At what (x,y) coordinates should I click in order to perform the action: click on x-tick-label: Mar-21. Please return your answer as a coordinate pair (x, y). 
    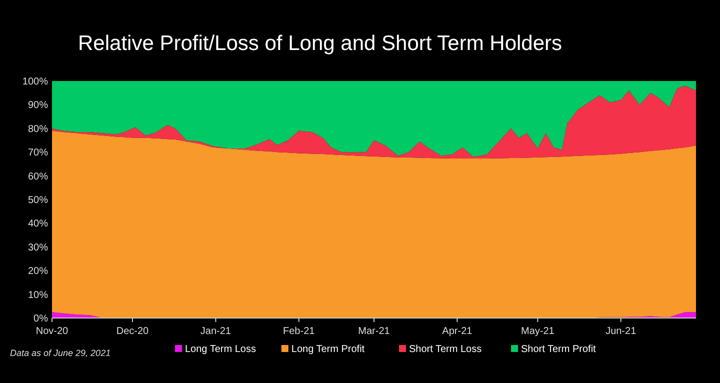
    Looking at the image, I should click on (374, 331).